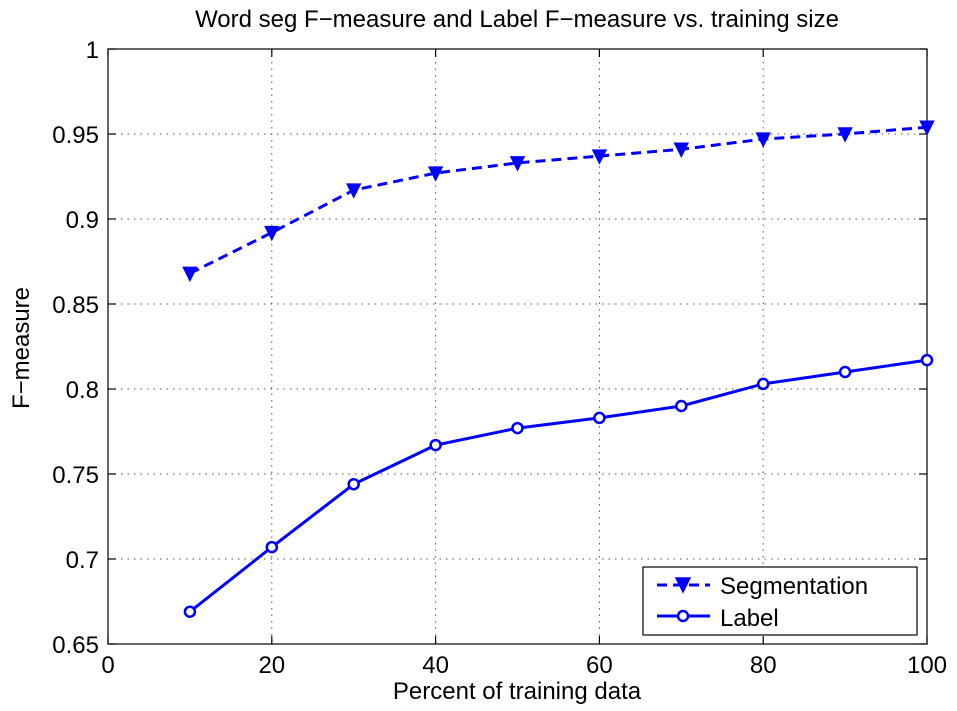 This screenshot has width=957, height=711. I want to click on x-tick-label: 100, so click(927, 665).